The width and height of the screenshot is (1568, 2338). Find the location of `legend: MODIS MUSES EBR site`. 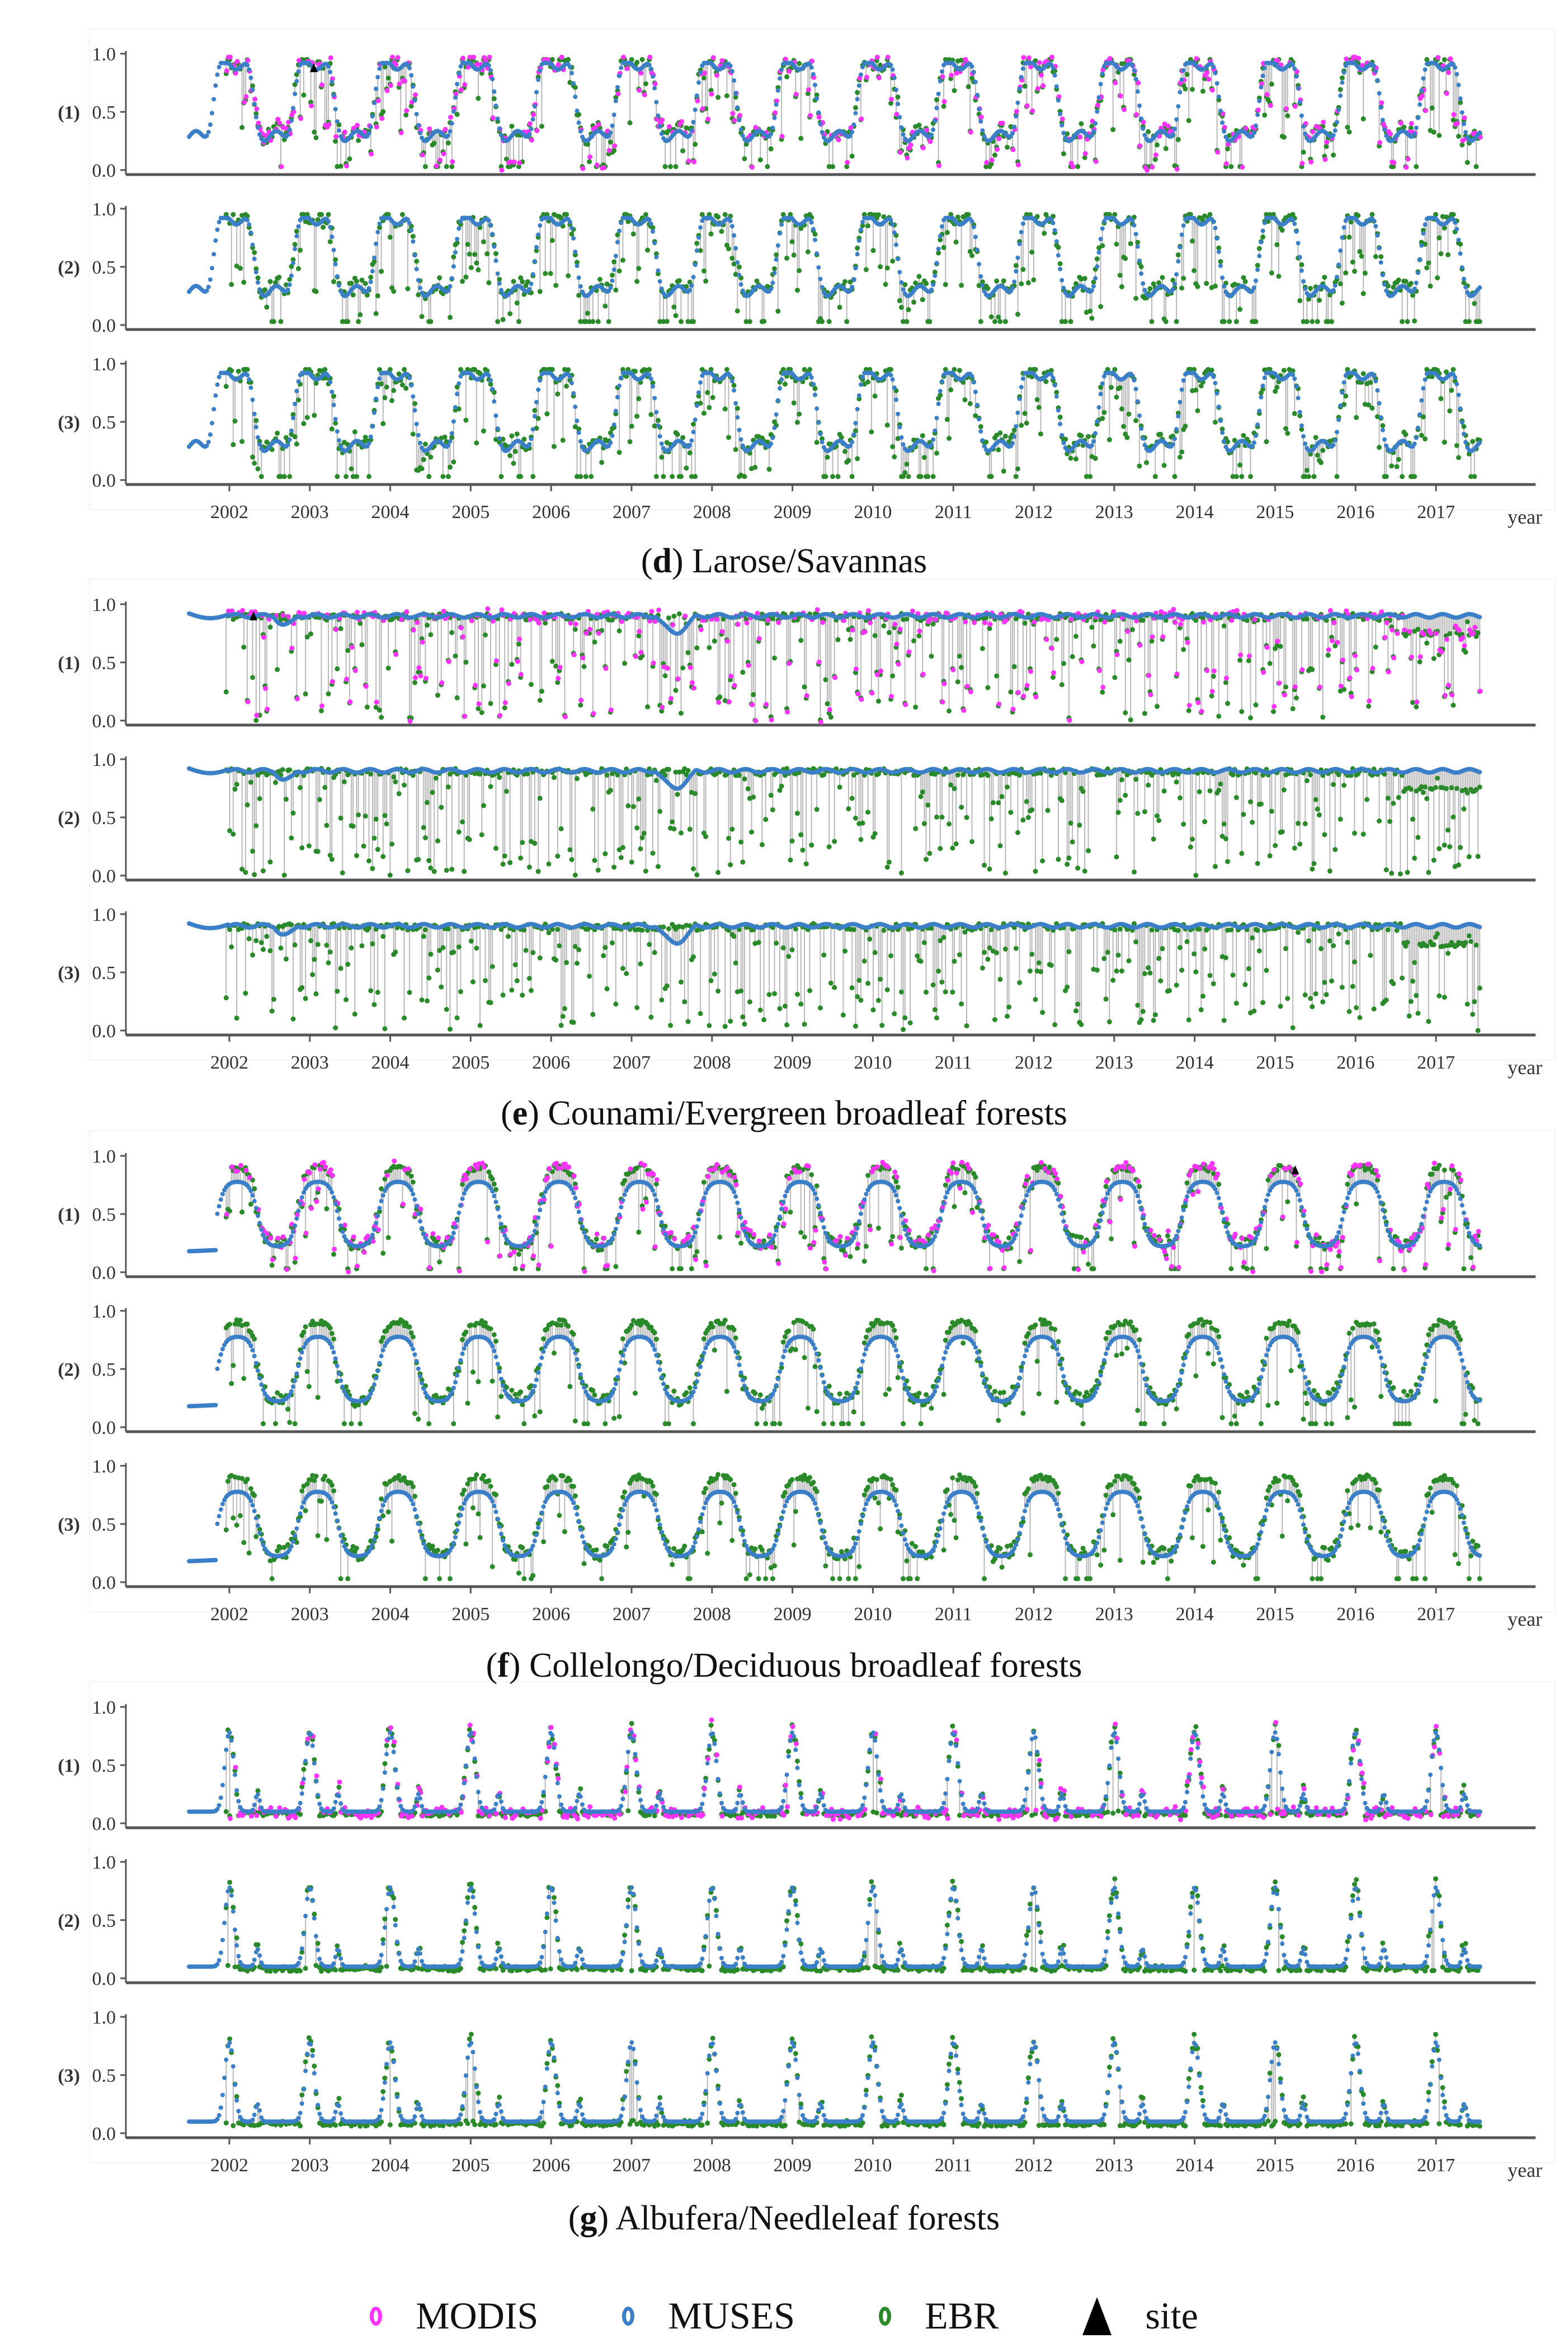

legend: MODIS MUSES EBR site is located at coordinates (784, 2316).